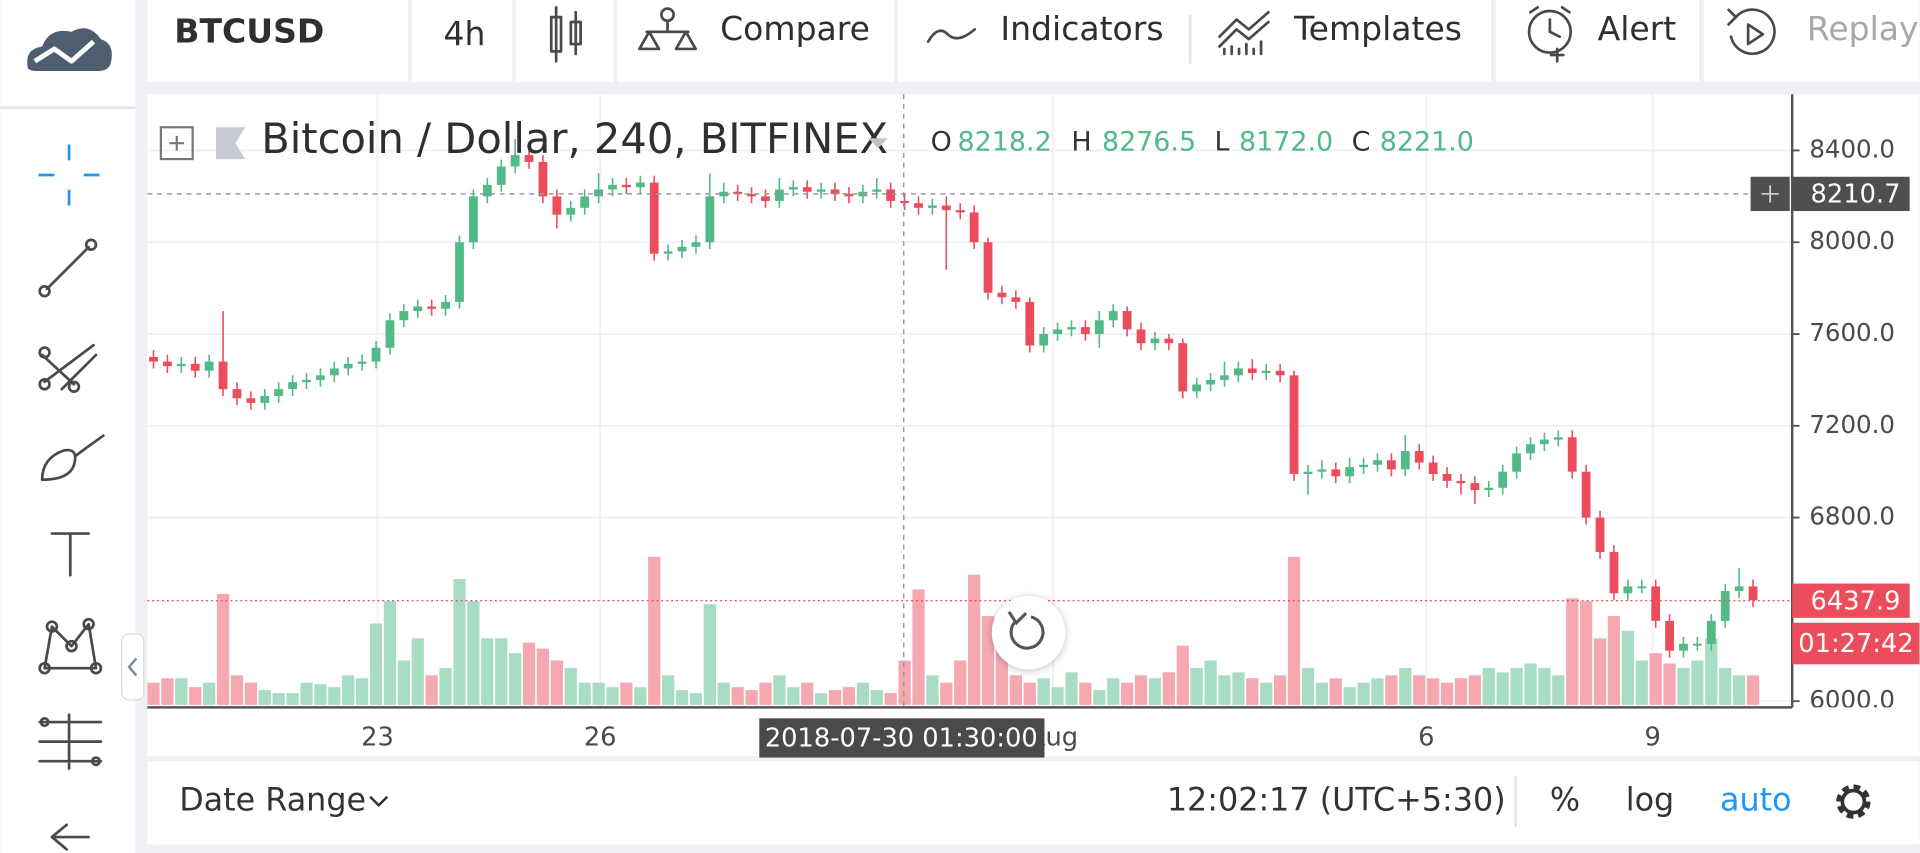 The image size is (1920, 853). I want to click on interval: 4h, so click(465, 33).